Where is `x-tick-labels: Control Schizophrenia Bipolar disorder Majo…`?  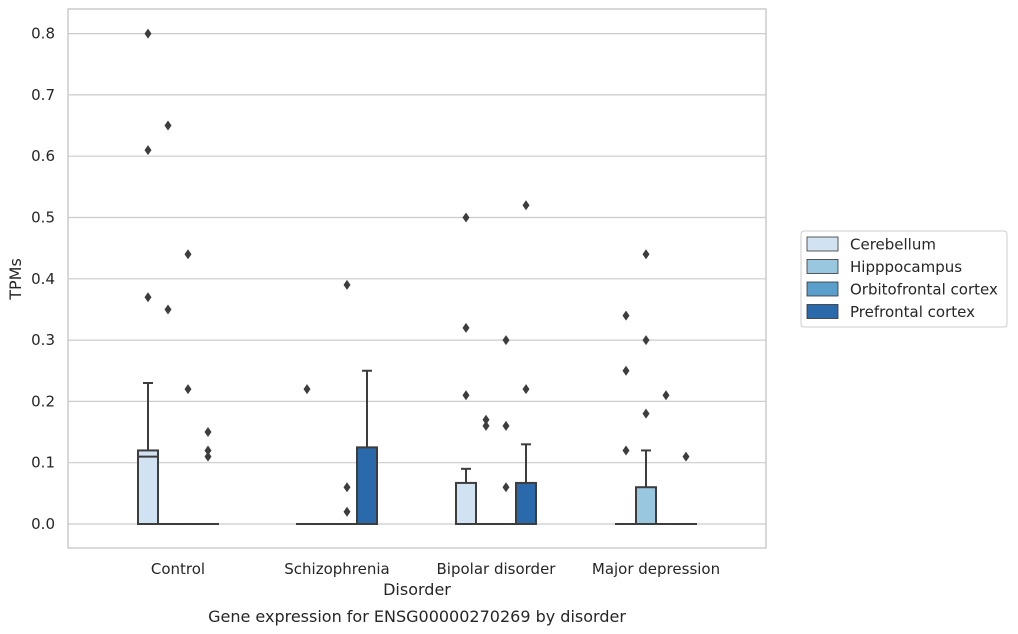 x-tick-labels: Control Schizophrenia Bipolar disorder Majo… is located at coordinates (435, 569).